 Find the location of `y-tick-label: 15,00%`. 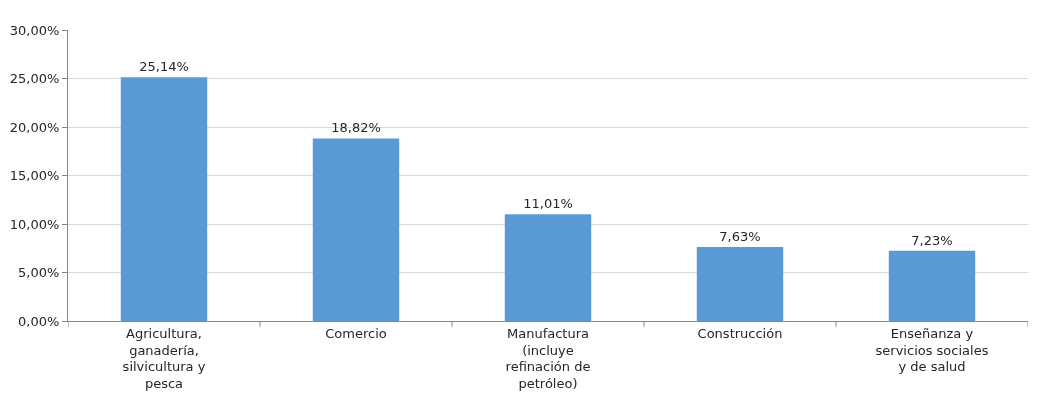

y-tick-label: 15,00% is located at coordinates (34, 176).